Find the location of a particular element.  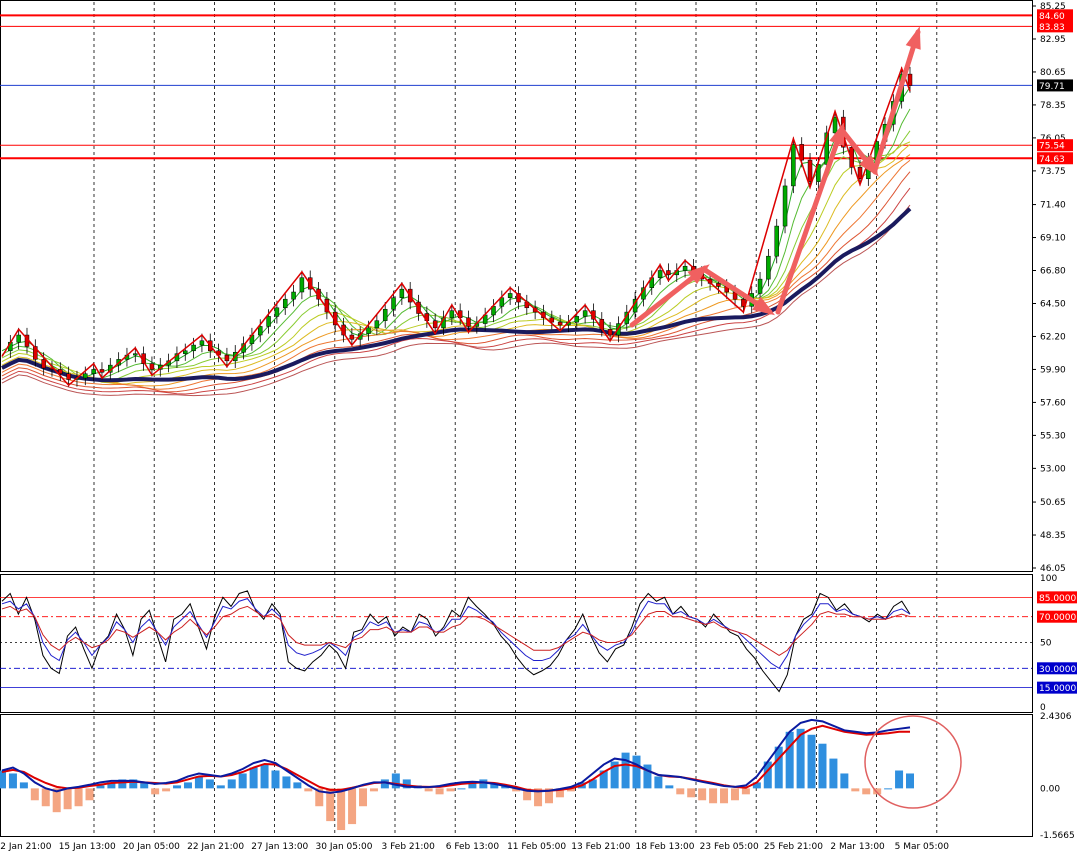

macd-axis-label: 0.00 is located at coordinates (1050, 789).